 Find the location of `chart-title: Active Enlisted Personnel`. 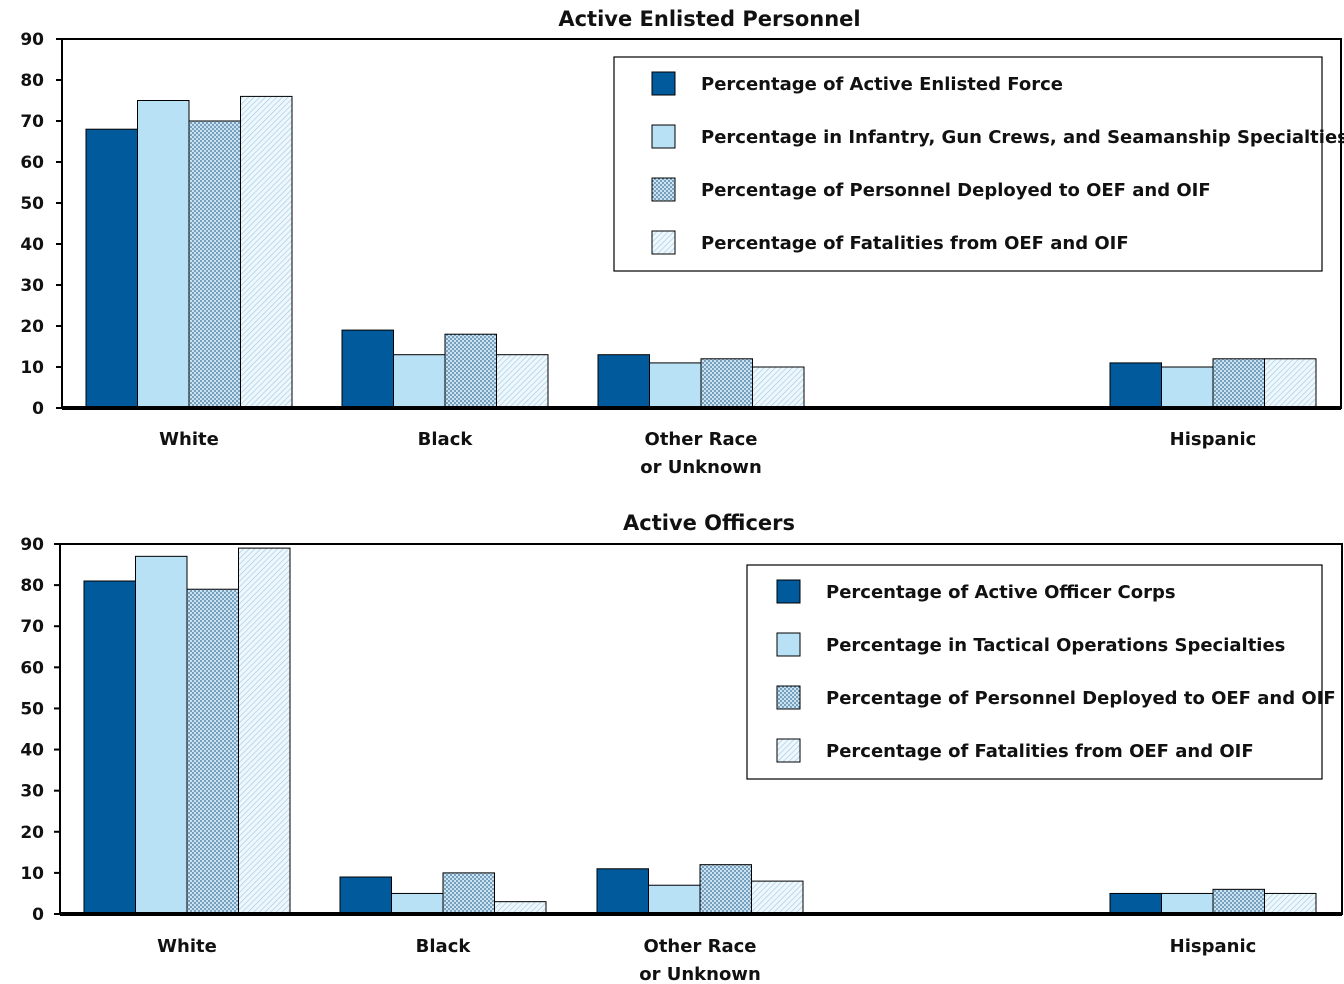

chart-title: Active Enlisted Personnel is located at coordinates (709, 19).